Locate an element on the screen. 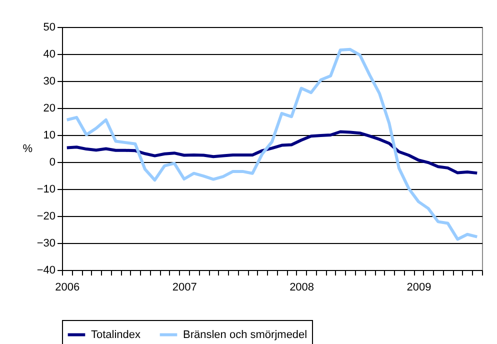 Image resolution: width=497 pixels, height=344 pixels. x-tick-label: 2006 is located at coordinates (67, 288).